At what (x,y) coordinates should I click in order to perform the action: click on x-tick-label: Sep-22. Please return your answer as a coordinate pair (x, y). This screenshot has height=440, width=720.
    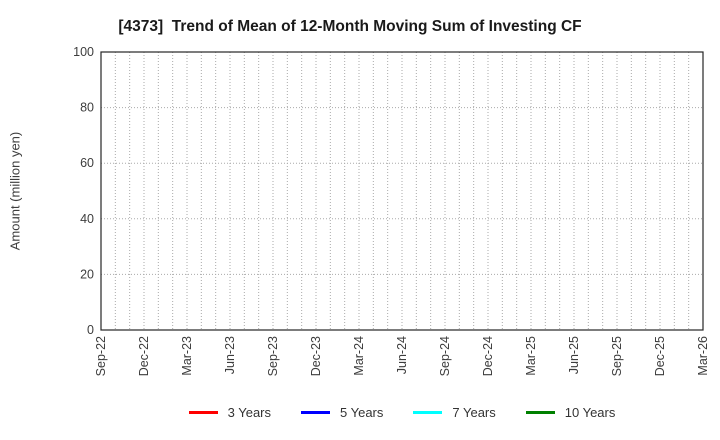
    Looking at the image, I should click on (101, 356).